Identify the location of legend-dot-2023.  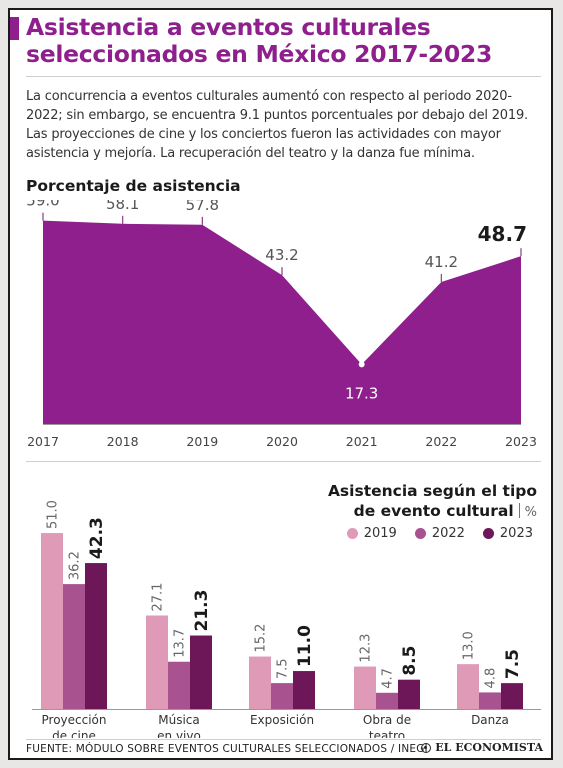
(488, 533).